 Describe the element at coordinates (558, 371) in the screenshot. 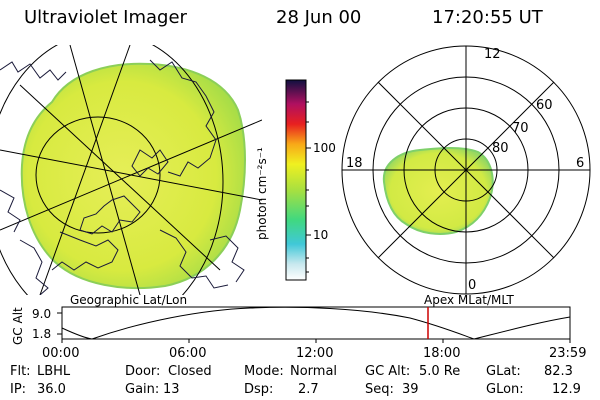

I see `glat-value: 82.3` at that location.